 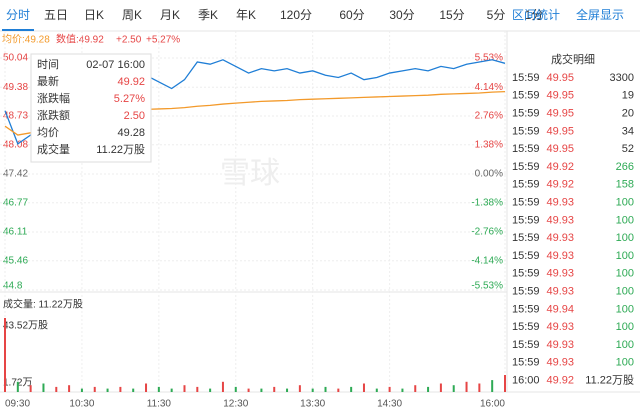 I want to click on y-tick-label: 49.38, so click(x=15, y=87).